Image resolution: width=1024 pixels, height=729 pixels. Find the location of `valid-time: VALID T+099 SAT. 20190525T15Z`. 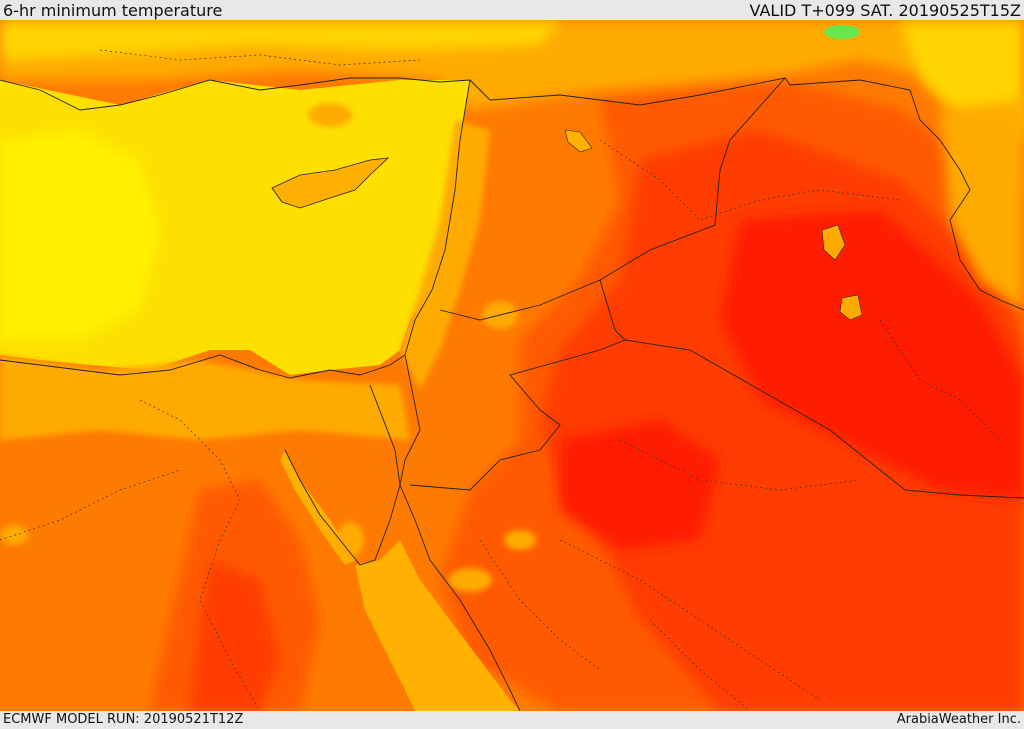

valid-time: VALID T+099 SAT. 20190525T15Z is located at coordinates (885, 10).